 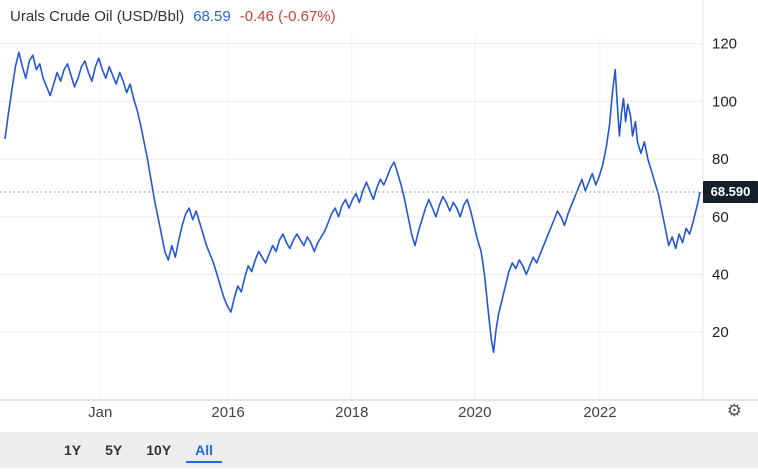 I want to click on x-tick-label: Jan, so click(x=100, y=412).